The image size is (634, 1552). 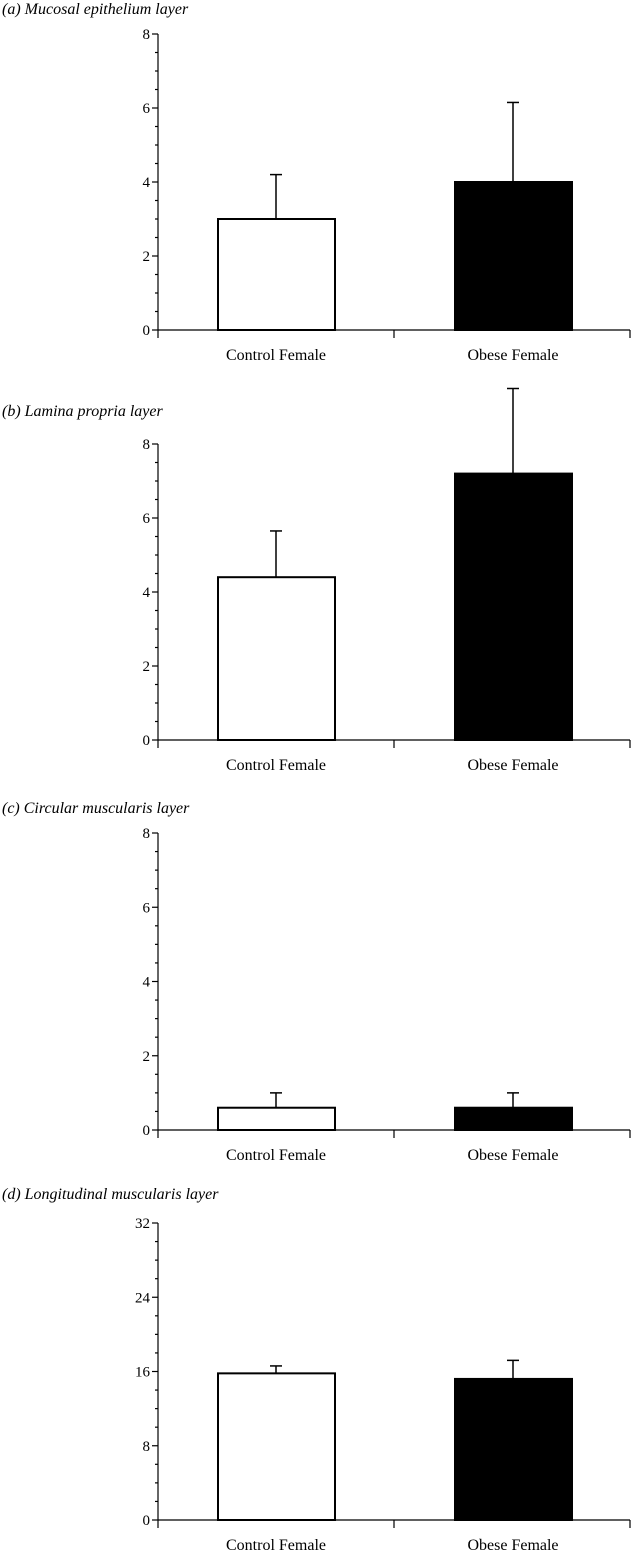 What do you see at coordinates (143, 1373) in the screenshot?
I see `y-tick-label: 16` at bounding box center [143, 1373].